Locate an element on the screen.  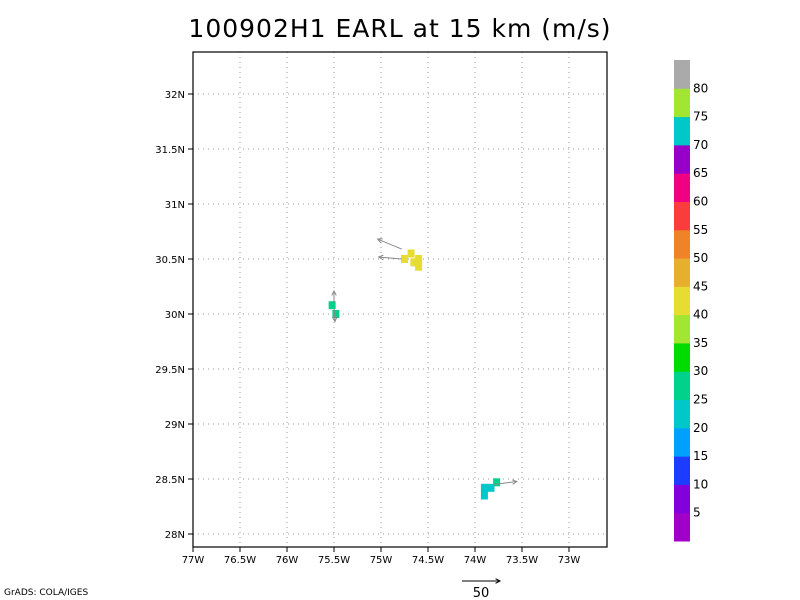
y-tick-label: 30N is located at coordinates (175, 315).